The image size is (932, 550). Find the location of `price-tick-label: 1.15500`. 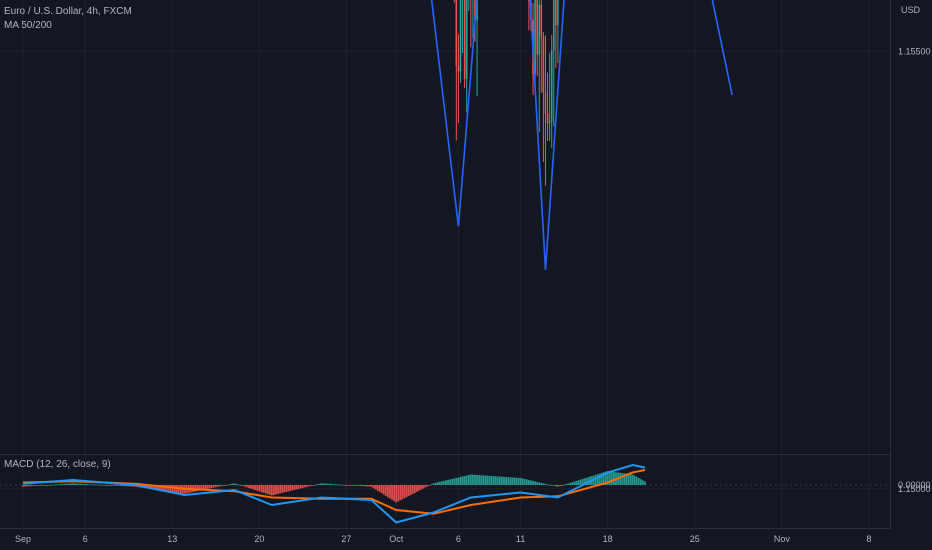

price-tick-label: 1.15500 is located at coordinates (914, 51).